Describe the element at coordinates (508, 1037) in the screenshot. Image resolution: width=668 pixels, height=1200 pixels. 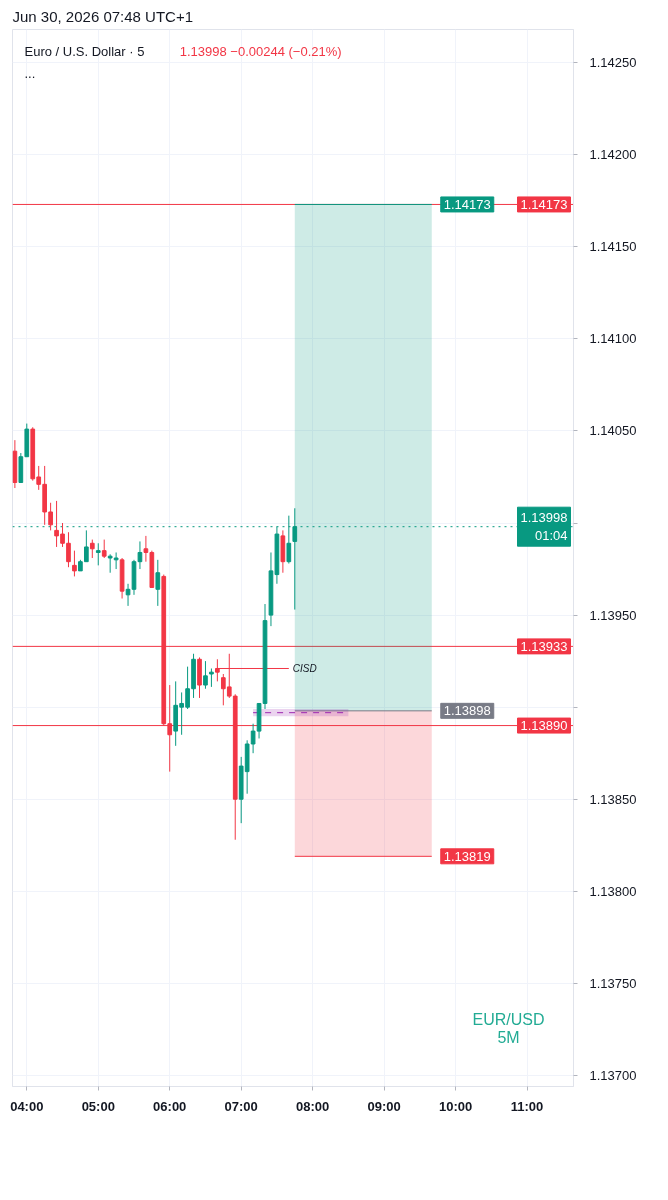
I see `annotation: 5M` at that location.